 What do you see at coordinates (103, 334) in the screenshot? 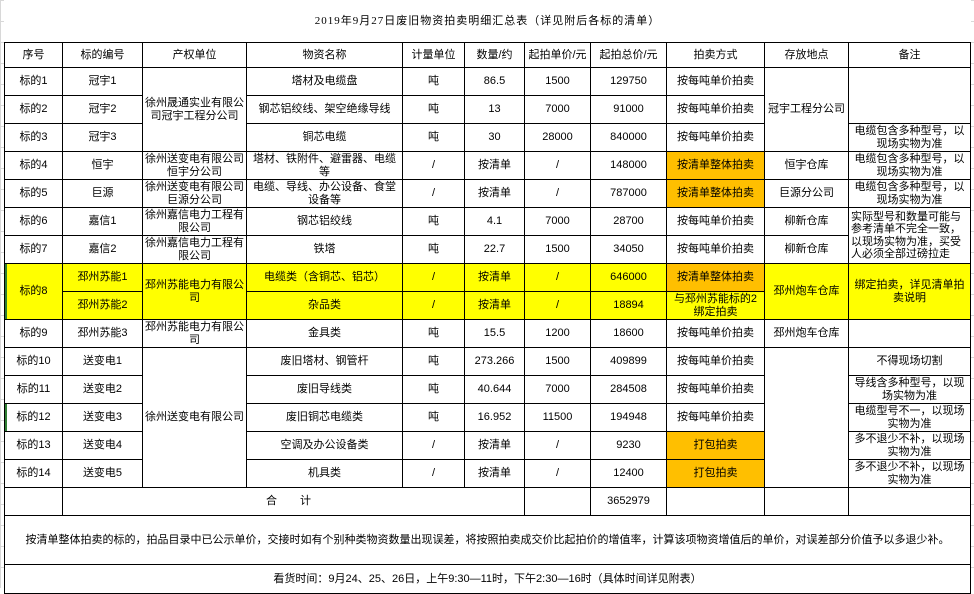
I see `cell-lot-code: 邳州苏能3` at bounding box center [103, 334].